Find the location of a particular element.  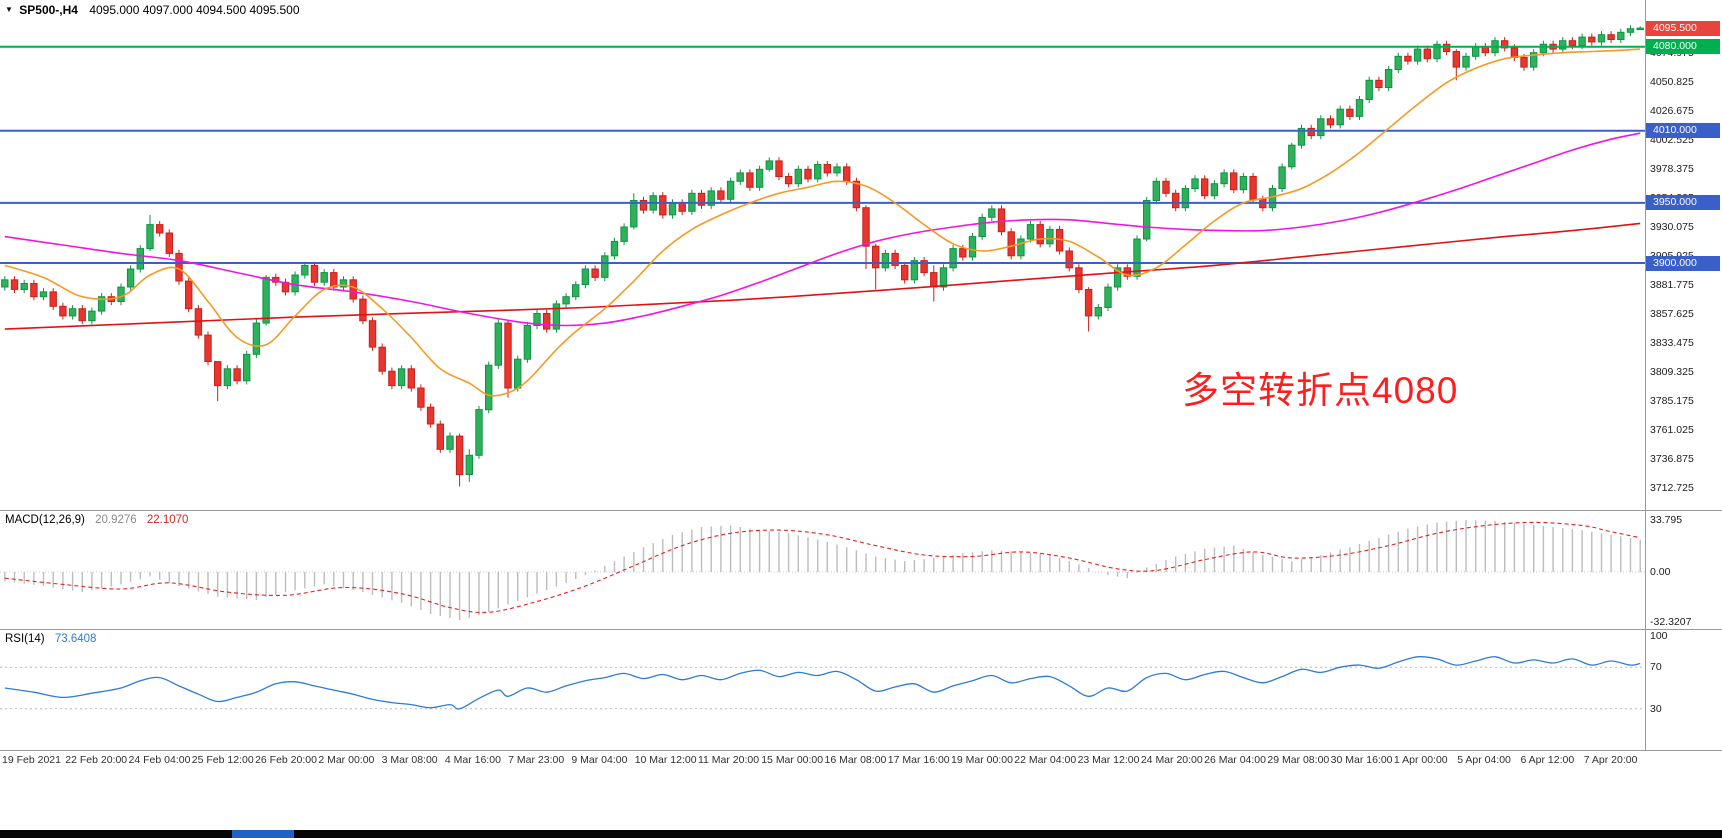

time-axis-label: 17 Mar 16:00 is located at coordinates (918, 760).